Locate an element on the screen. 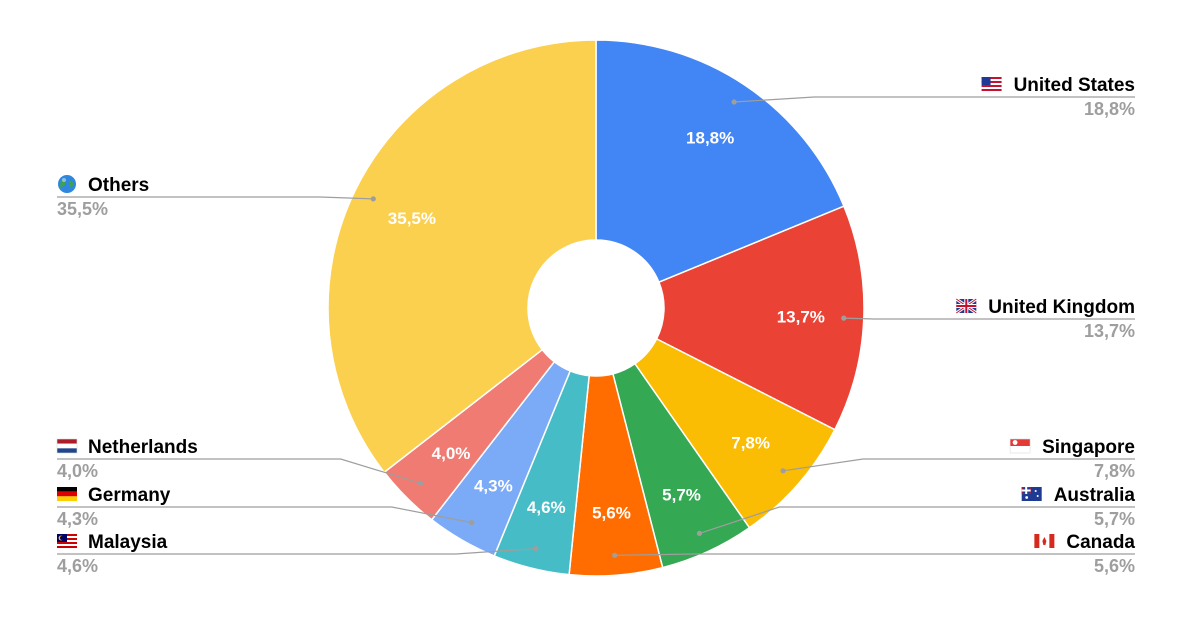 The image size is (1200, 644). legend-name: Malaysia is located at coordinates (128, 542).